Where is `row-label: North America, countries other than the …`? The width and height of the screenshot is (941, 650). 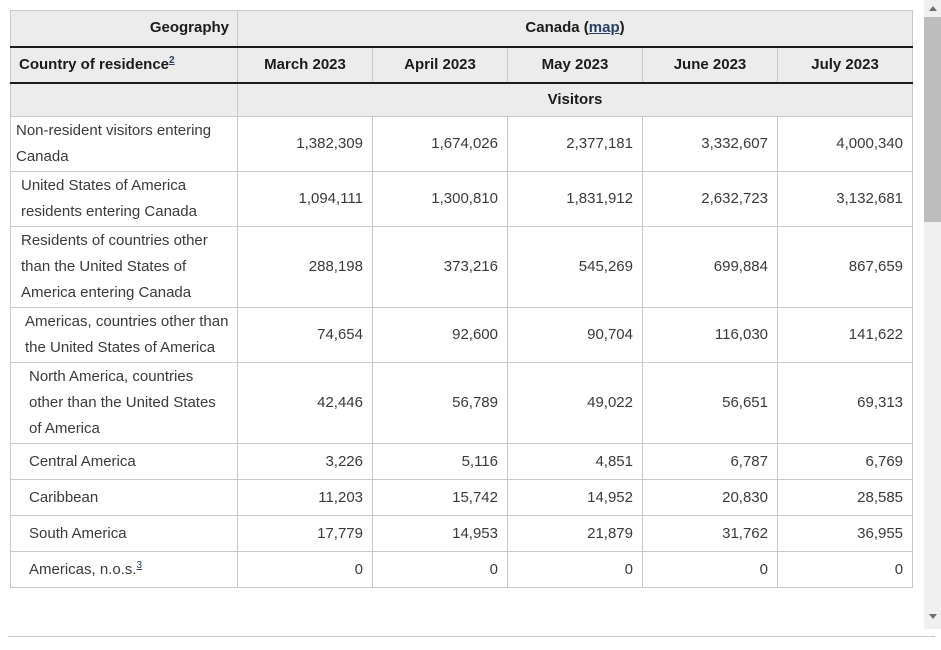
row-label: North America, countries other than the … is located at coordinates (124, 403).